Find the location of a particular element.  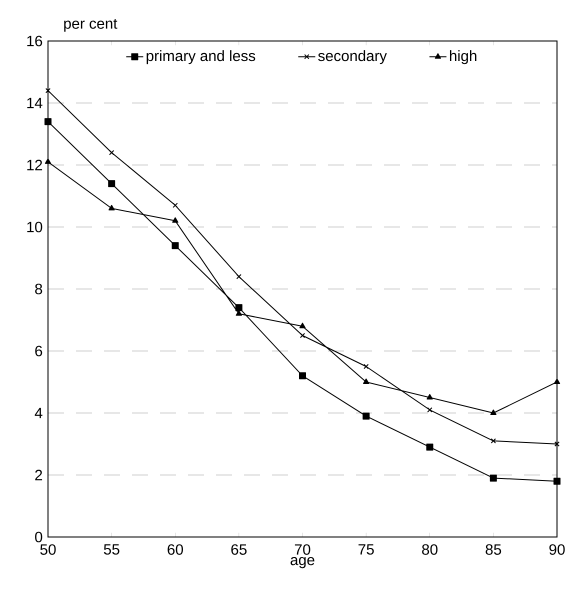

x-axis-title: age is located at coordinates (302, 562).